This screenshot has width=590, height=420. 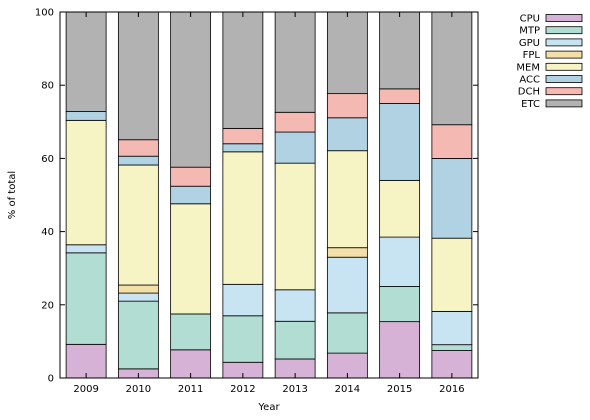 What do you see at coordinates (400, 50) in the screenshot?
I see `bar-etc-2015` at bounding box center [400, 50].